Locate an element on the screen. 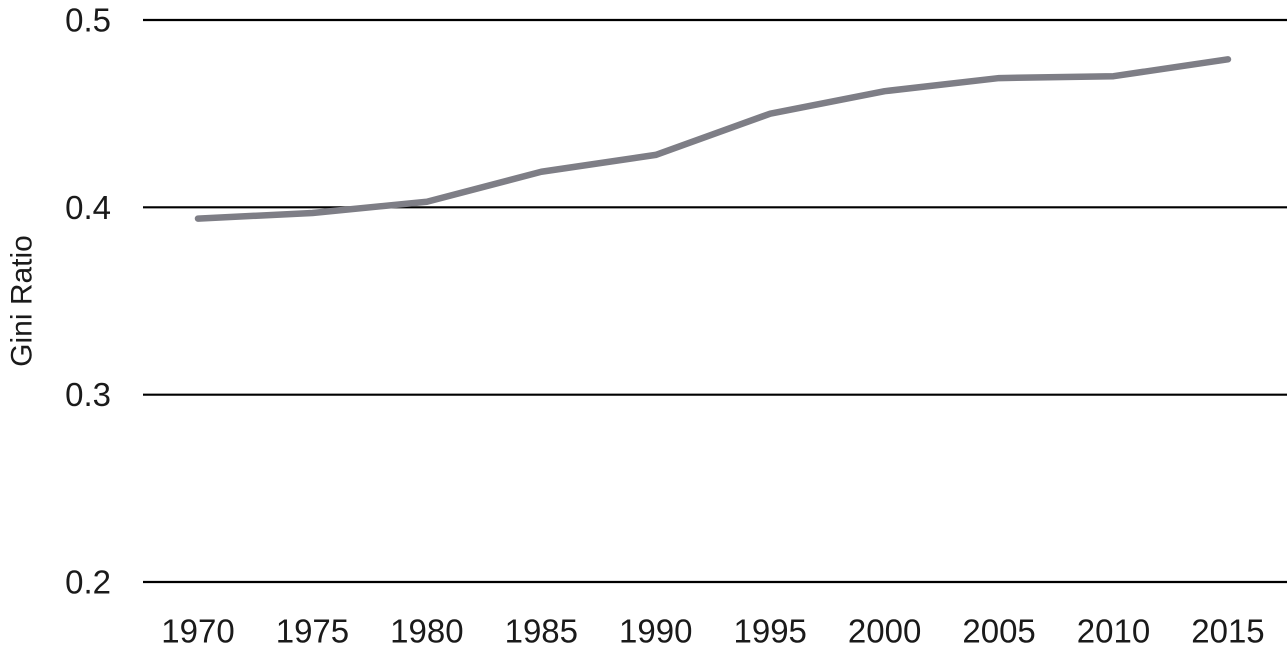  y-tick-label: 0.5 is located at coordinates (88, 20).